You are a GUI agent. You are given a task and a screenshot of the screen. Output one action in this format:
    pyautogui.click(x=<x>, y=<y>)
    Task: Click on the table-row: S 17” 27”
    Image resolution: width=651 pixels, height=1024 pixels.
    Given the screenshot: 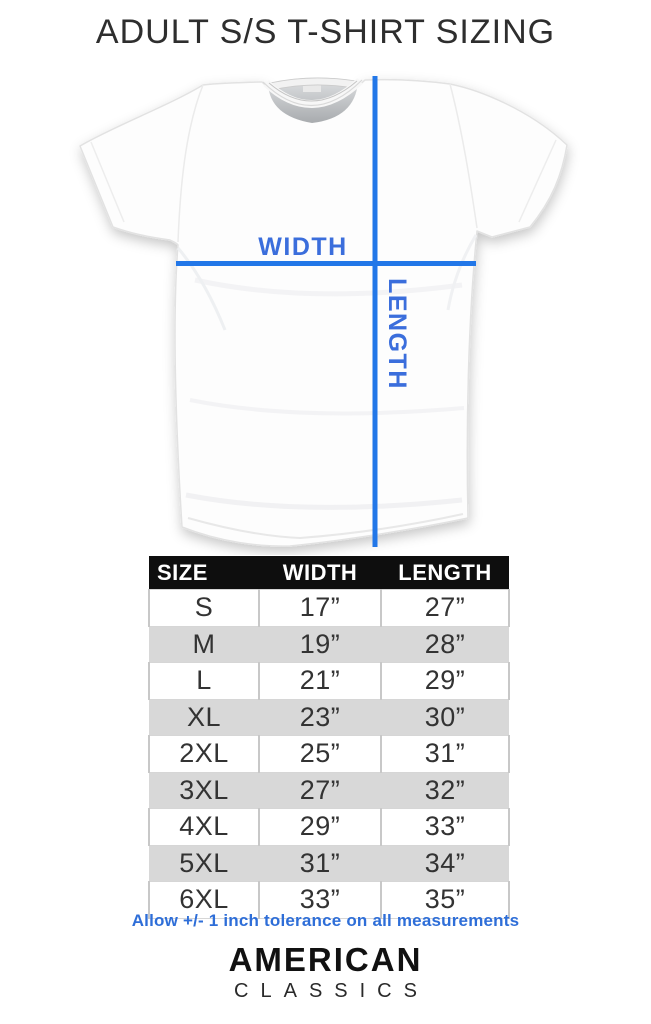 What is the action you would take?
    pyautogui.click(x=329, y=608)
    